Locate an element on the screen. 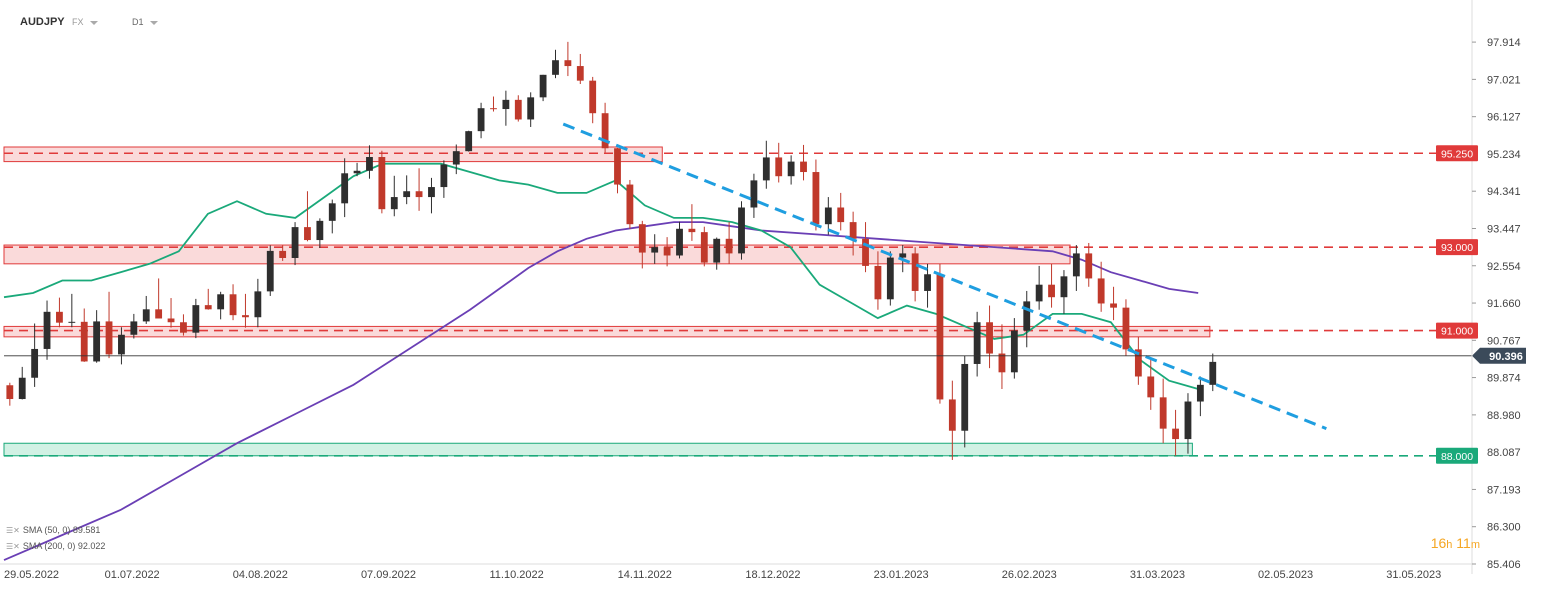  source-selector: FX is located at coordinates (85, 22).